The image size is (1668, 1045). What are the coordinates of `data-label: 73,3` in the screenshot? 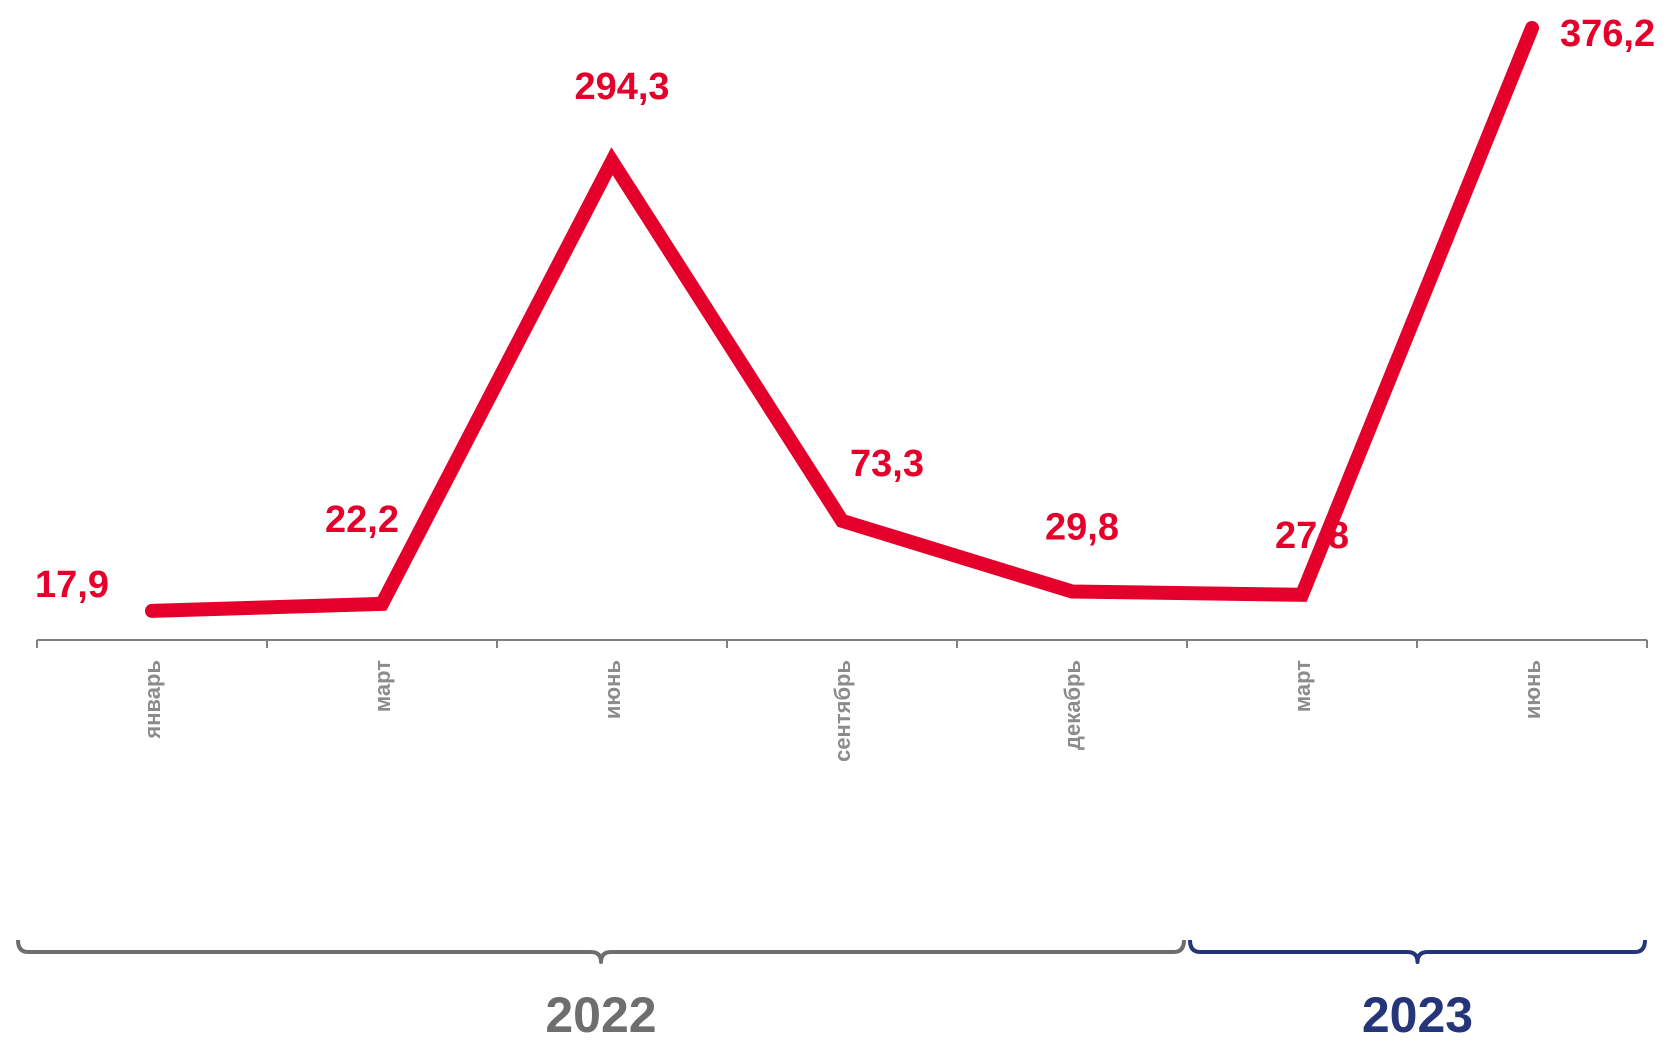 It's located at (887, 464).